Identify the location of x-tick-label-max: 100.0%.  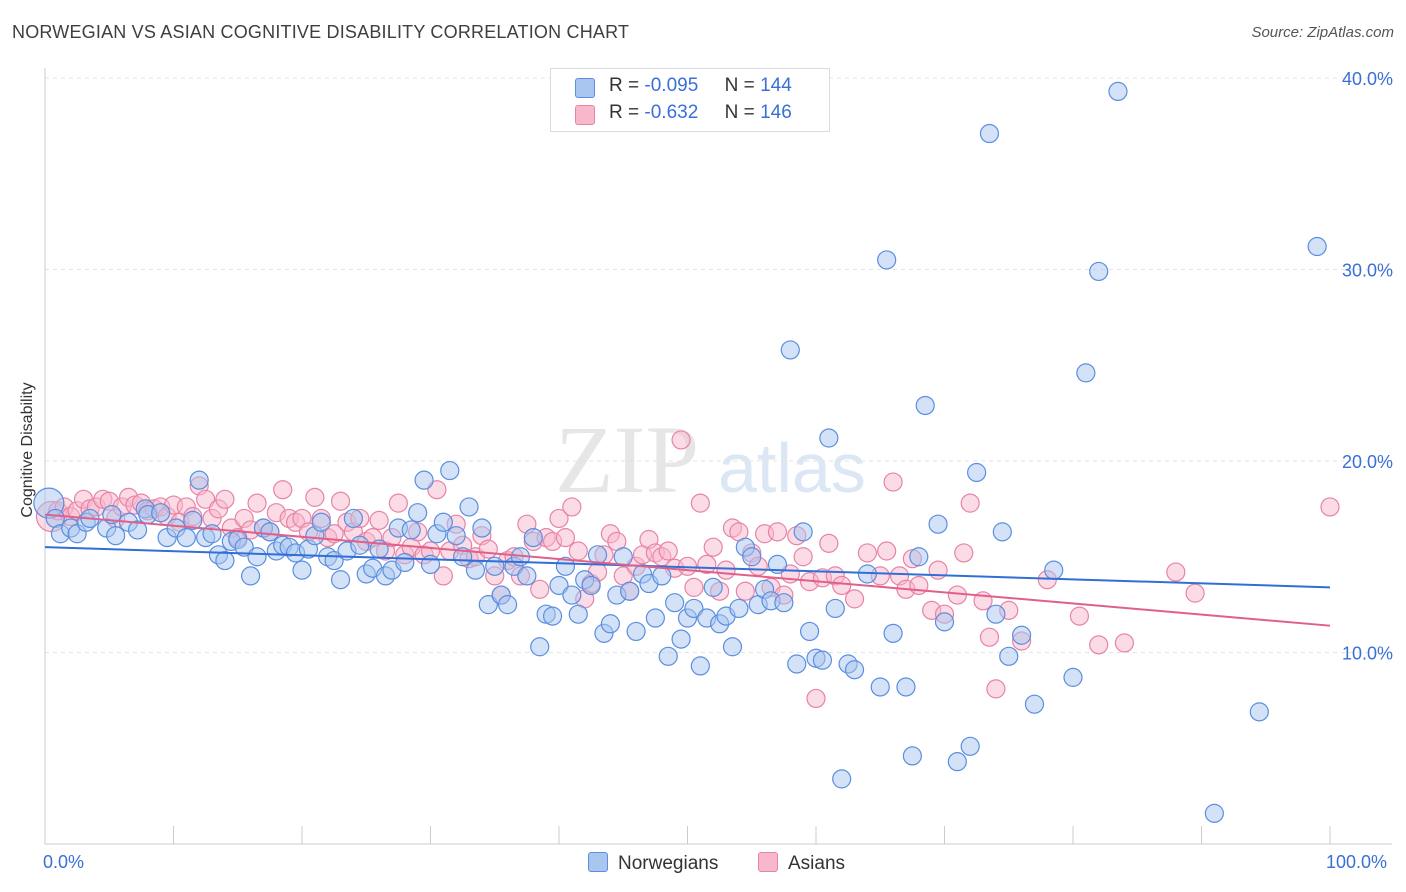
(1357, 862).